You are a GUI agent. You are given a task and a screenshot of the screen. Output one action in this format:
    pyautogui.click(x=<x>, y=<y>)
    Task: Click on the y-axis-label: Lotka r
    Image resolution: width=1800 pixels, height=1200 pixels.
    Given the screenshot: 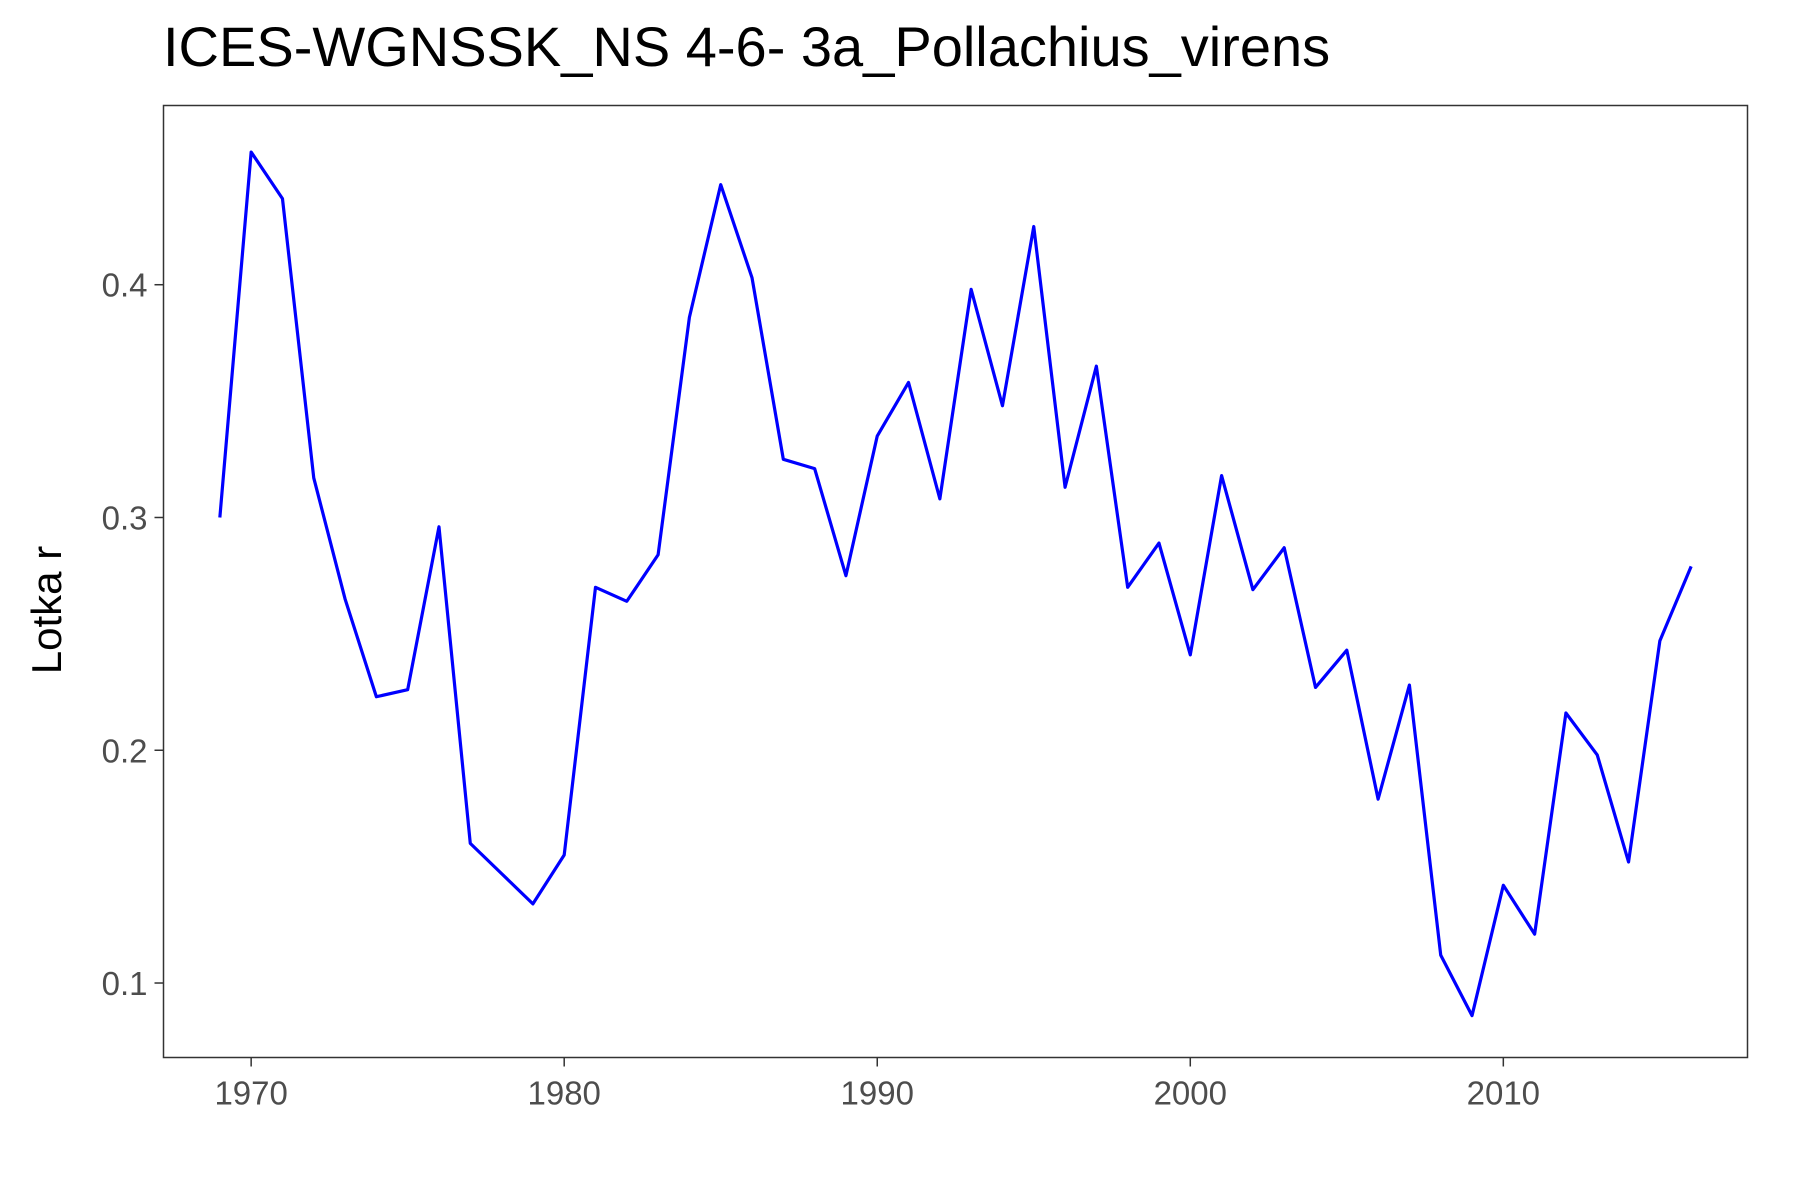 What is the action you would take?
    pyautogui.click(x=46, y=610)
    